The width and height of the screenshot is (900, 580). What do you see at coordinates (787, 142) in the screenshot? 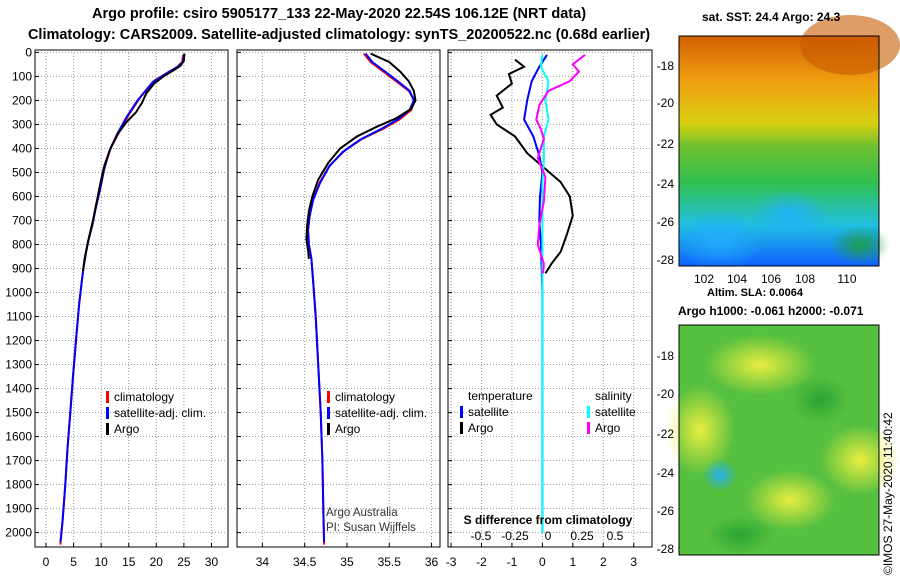
I see `sst-map` at bounding box center [787, 142].